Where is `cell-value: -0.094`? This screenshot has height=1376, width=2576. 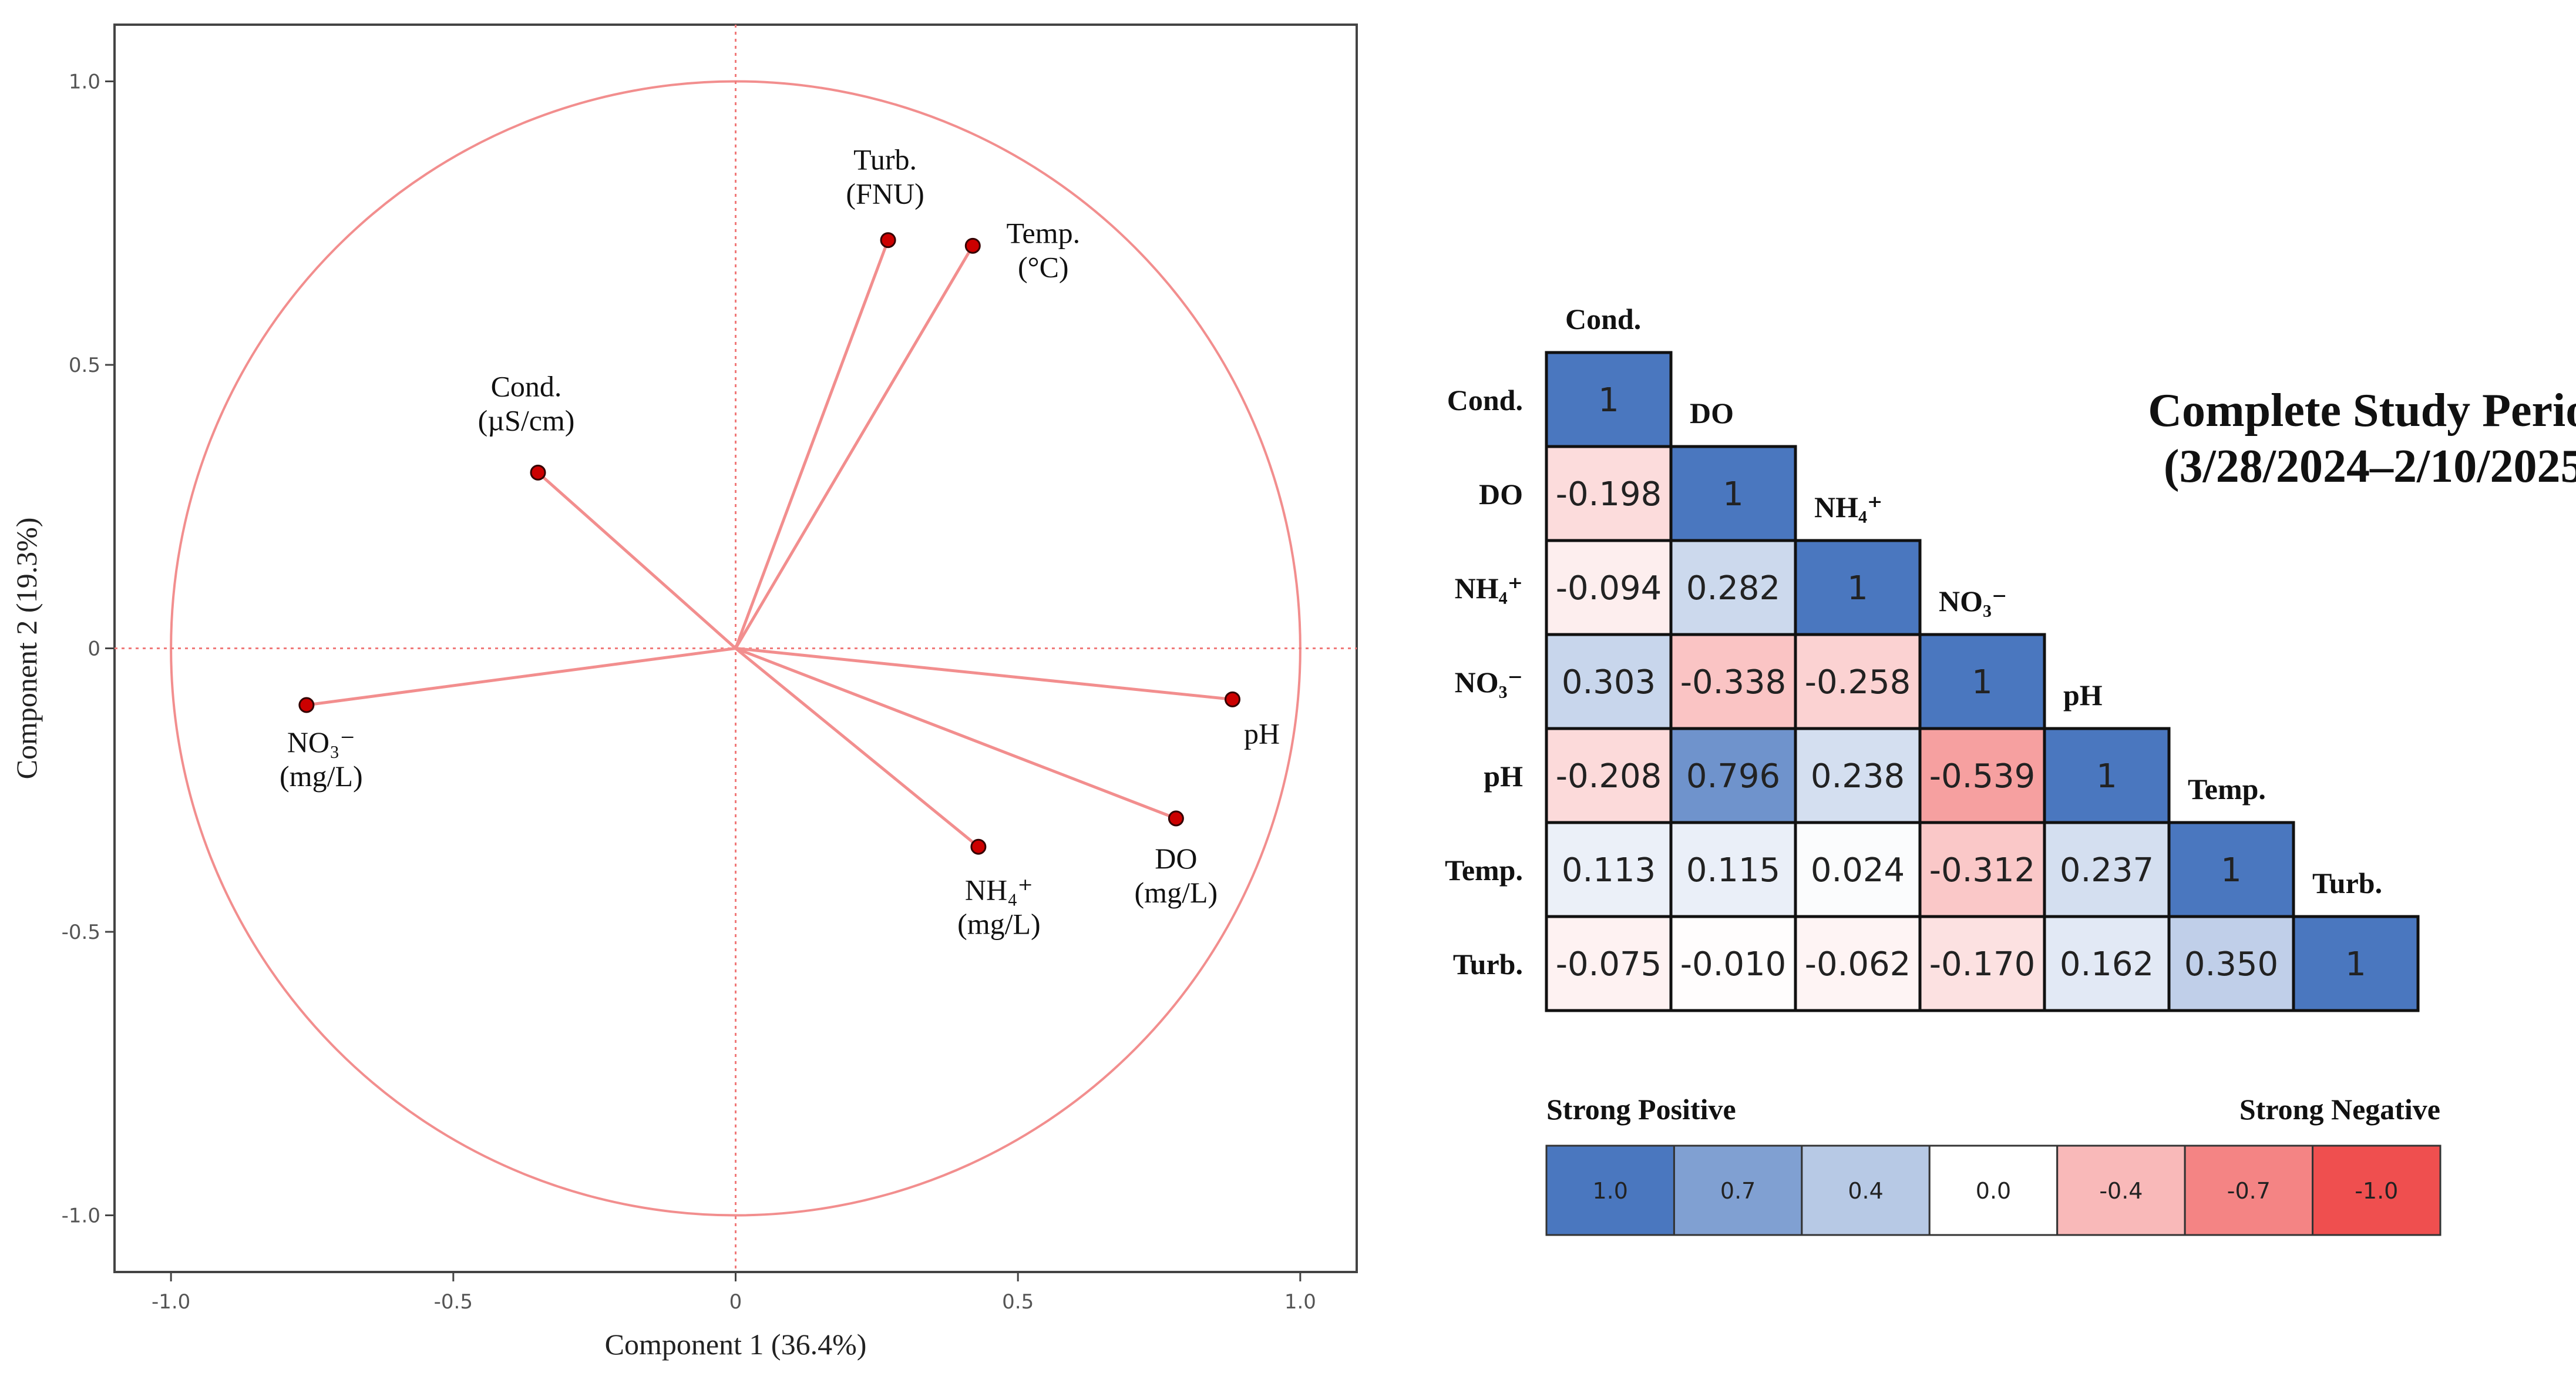
cell-value: -0.094 is located at coordinates (1609, 588).